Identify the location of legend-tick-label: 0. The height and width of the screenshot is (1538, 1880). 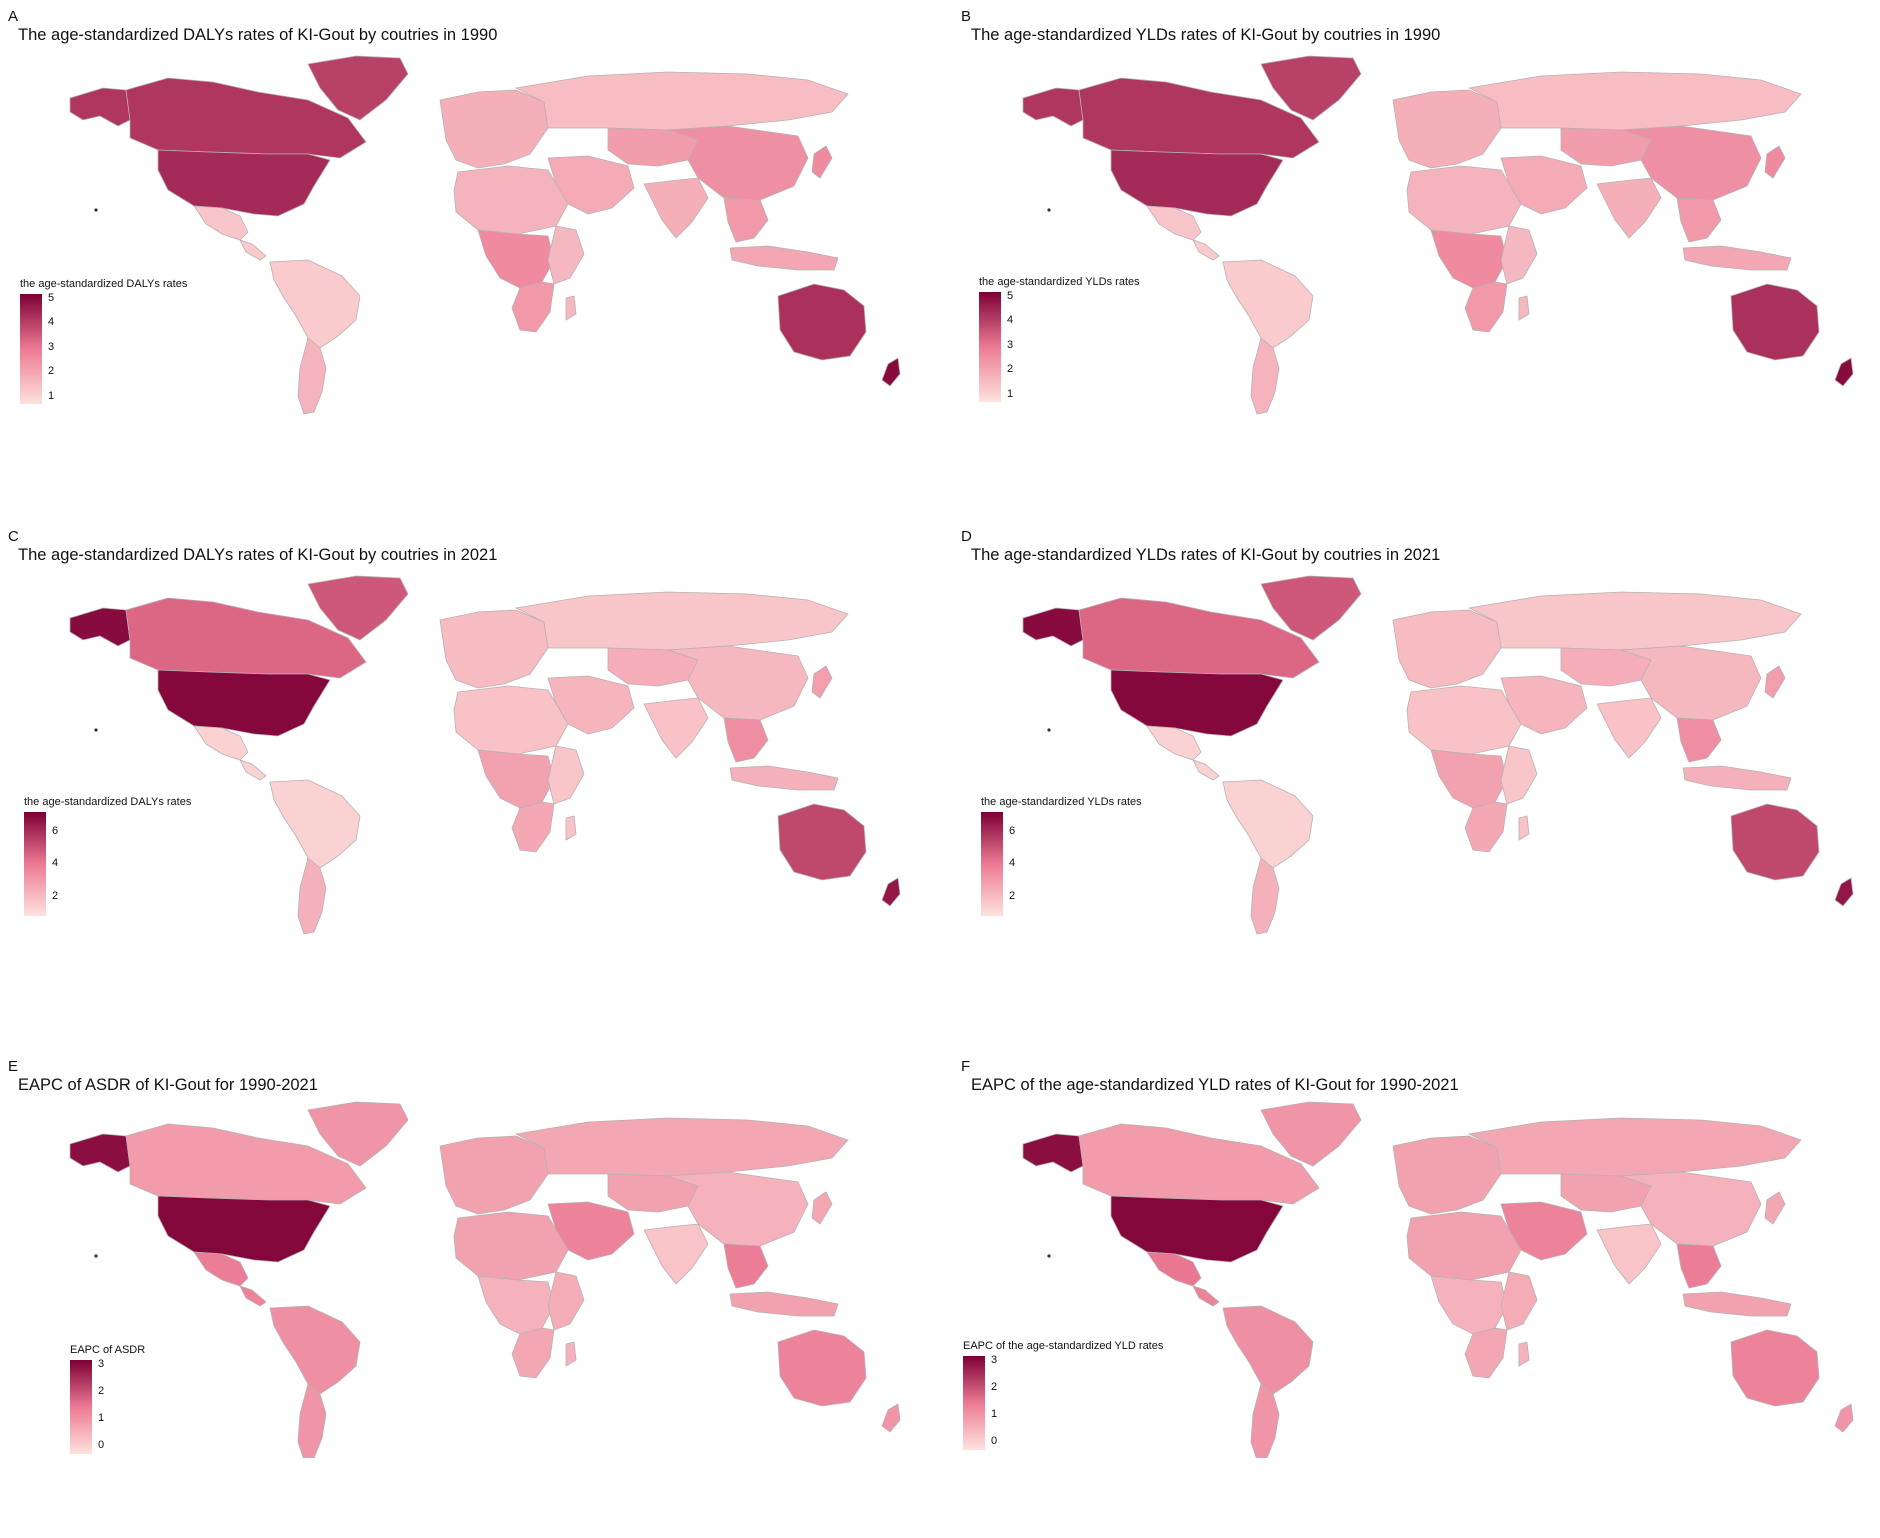
(101, 1444).